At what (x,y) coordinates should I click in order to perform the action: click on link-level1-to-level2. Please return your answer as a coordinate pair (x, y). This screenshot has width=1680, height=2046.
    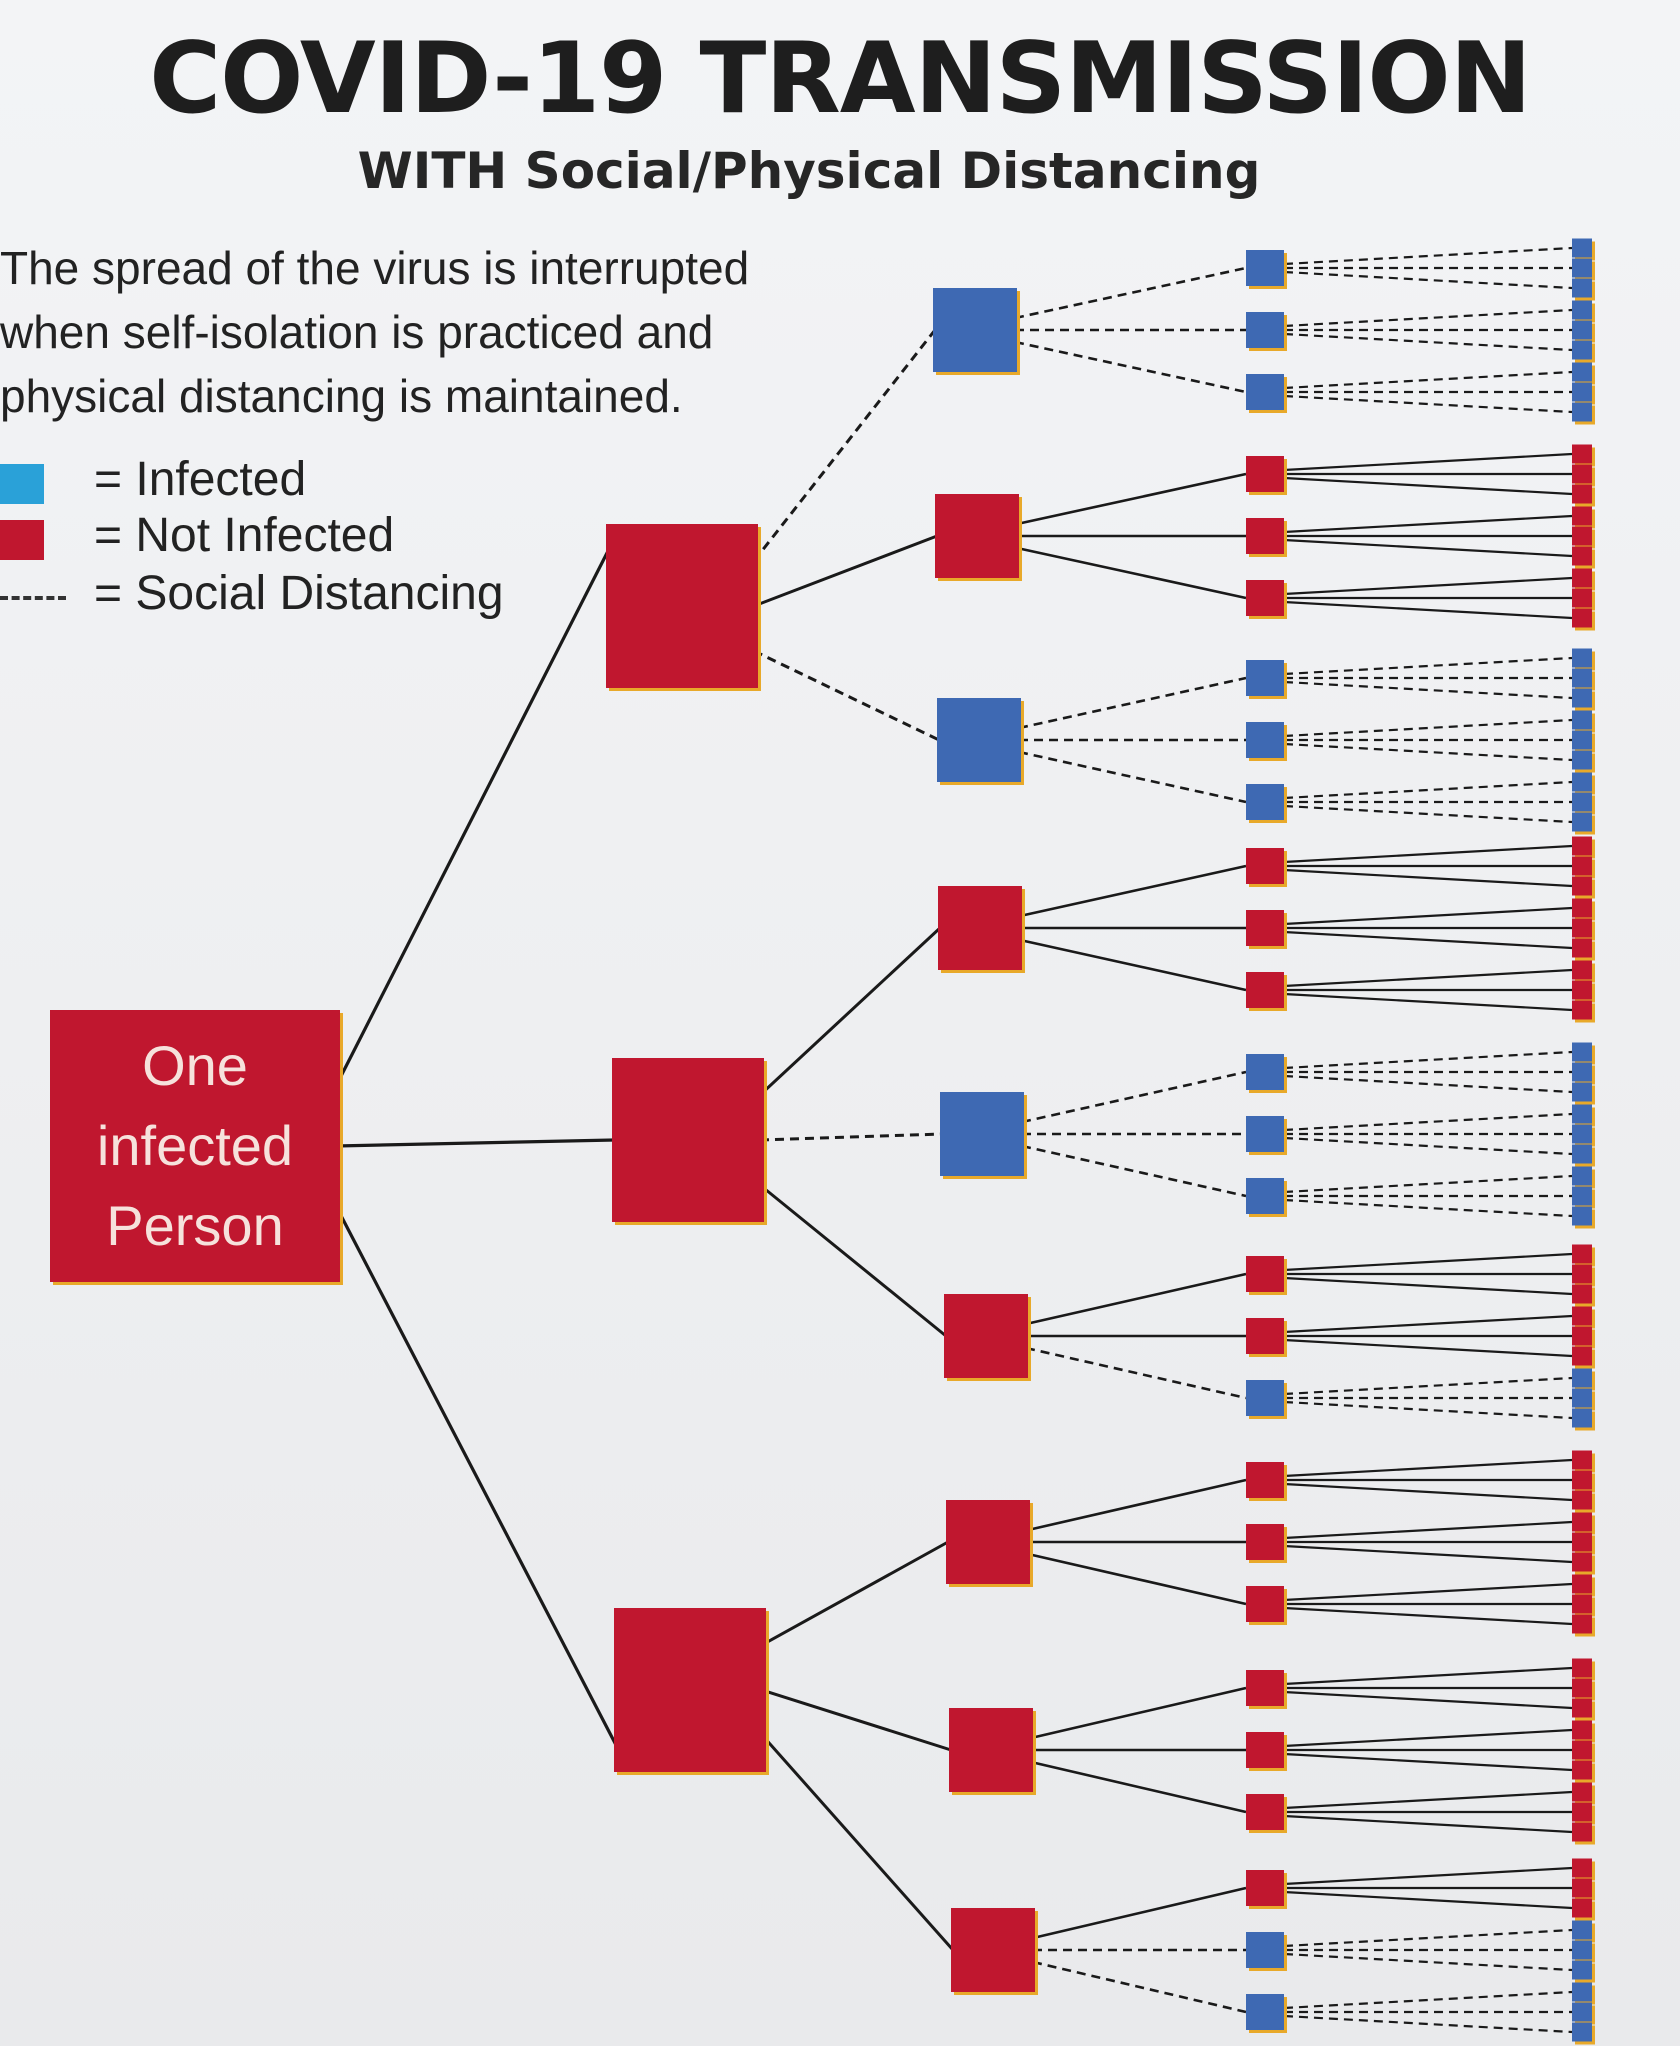
    Looking at the image, I should click on (846, 695).